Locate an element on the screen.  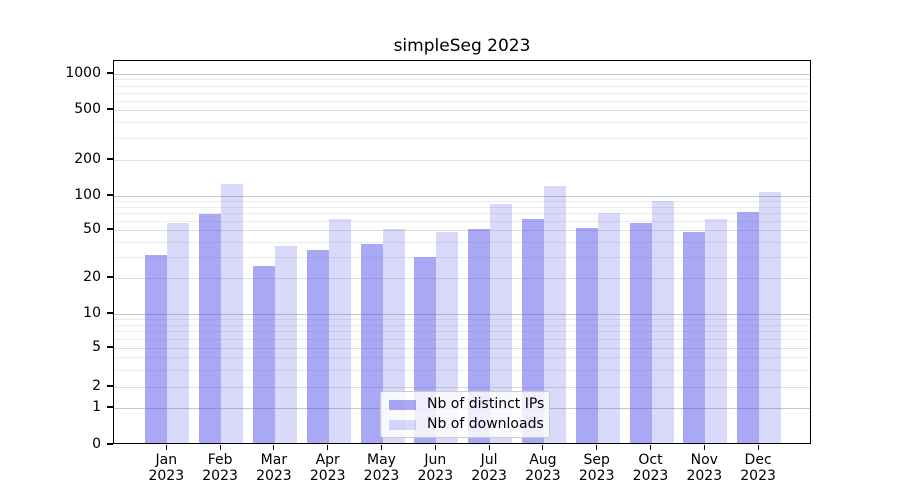
bar-distinct-ips-oct is located at coordinates (640, 332).